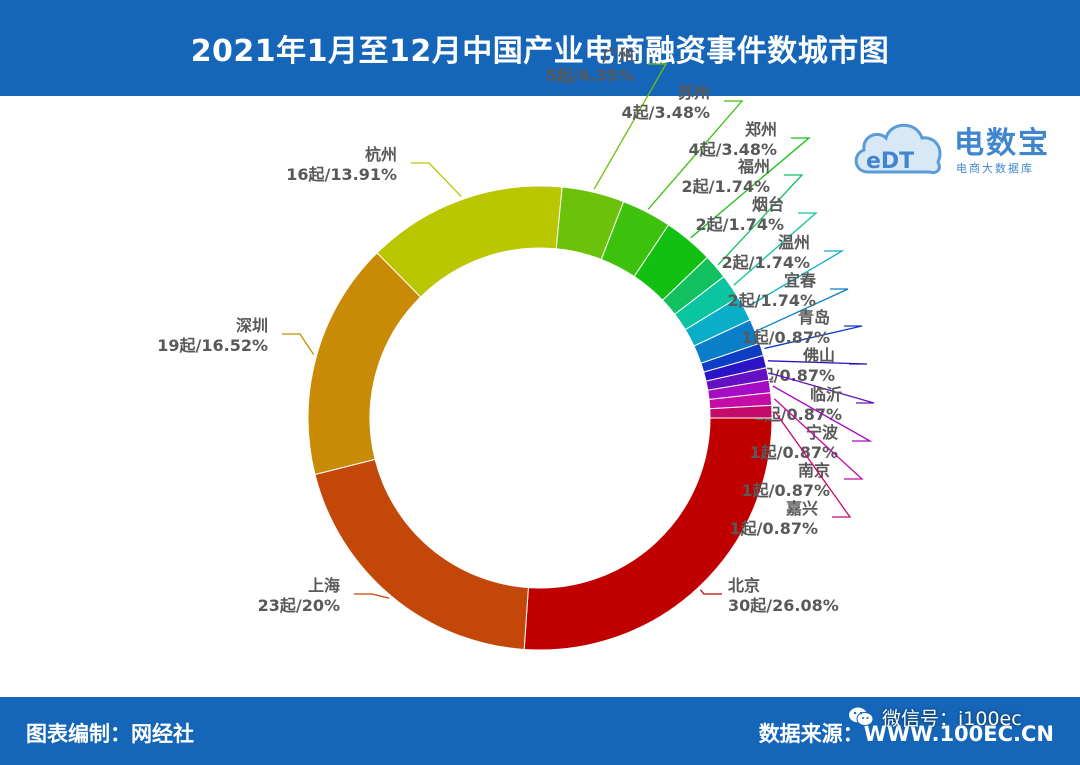  I want to click on cloud-logo-icon: eDT, so click(898, 148).